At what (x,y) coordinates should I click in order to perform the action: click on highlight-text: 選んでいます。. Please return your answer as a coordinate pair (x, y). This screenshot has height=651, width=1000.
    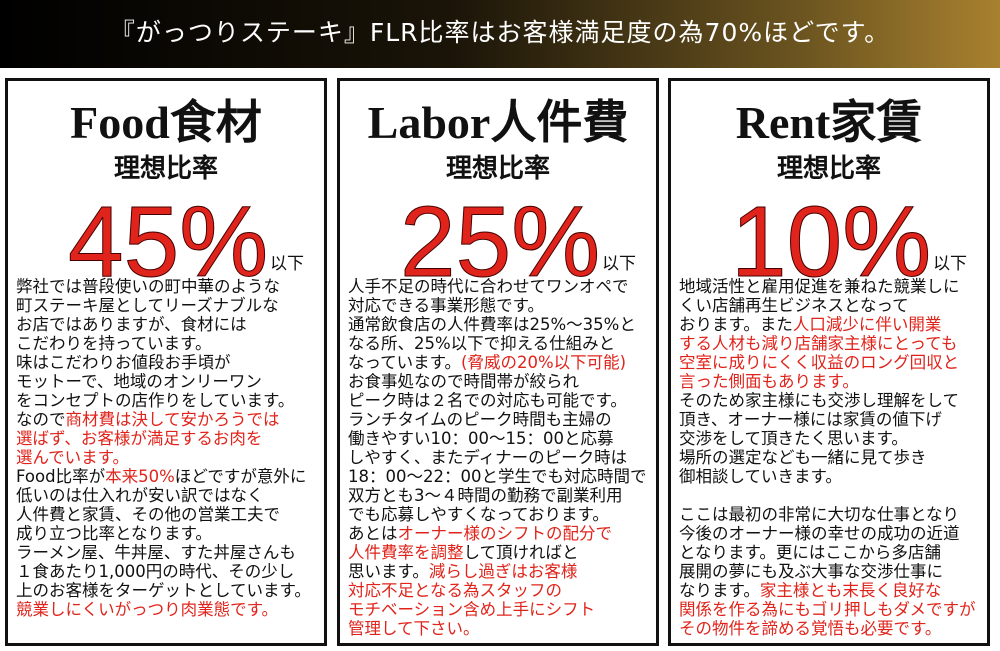
    Looking at the image, I should click on (73, 457).